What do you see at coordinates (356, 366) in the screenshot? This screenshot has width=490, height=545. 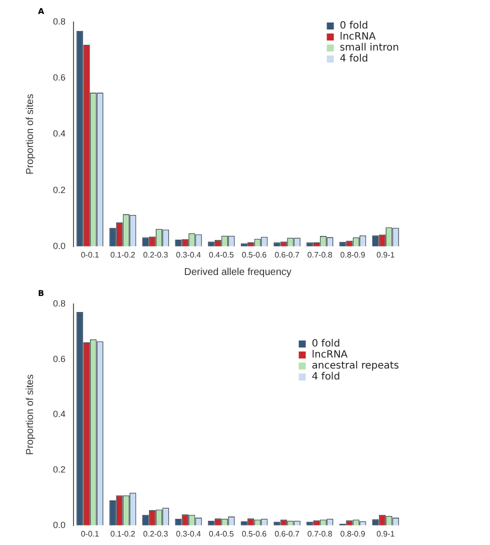 I see `legend-label: ancestral repeats` at bounding box center [356, 366].